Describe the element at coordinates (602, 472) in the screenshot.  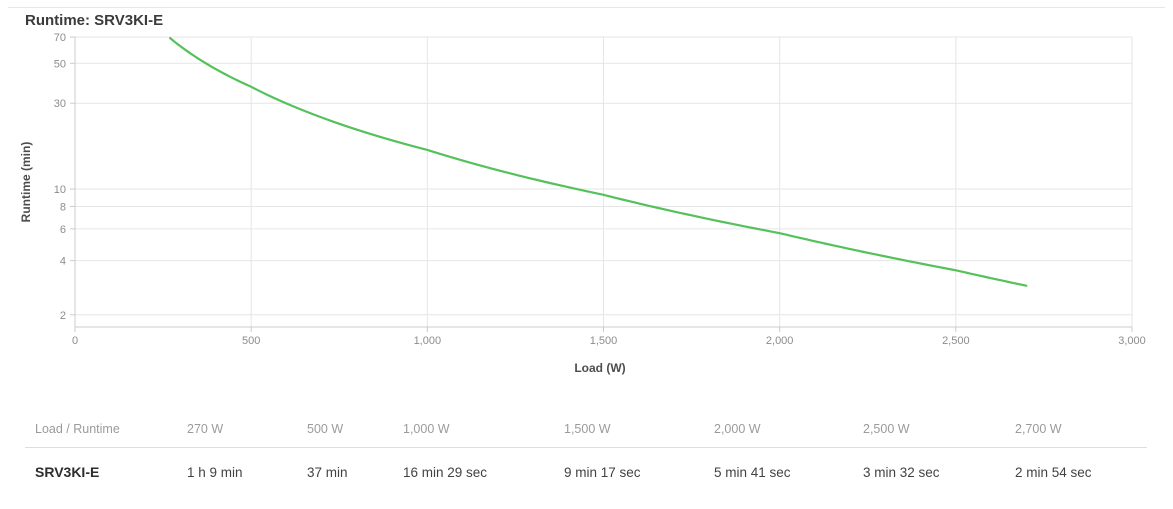
I see `runtime-value-cell: 9 min 17 sec` at that location.